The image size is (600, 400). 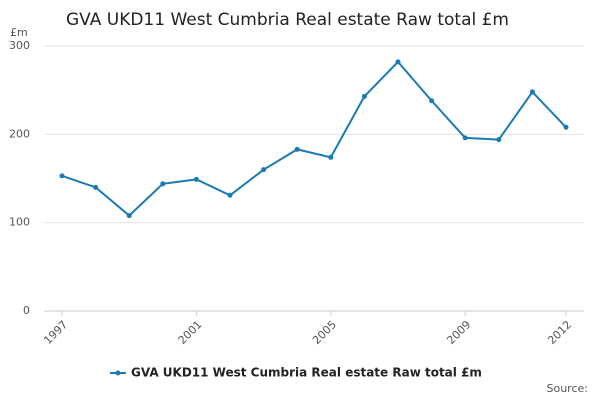 What do you see at coordinates (458, 332) in the screenshot?
I see `x-tick-label: 2009` at bounding box center [458, 332].